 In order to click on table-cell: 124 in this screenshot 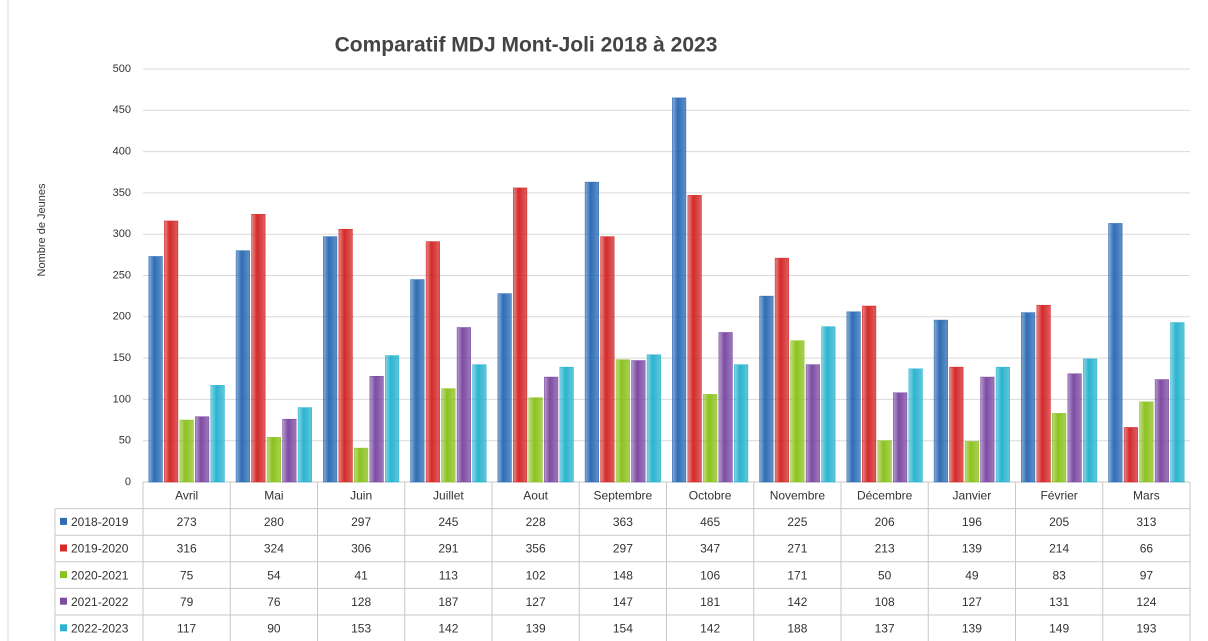, I will do `click(1146, 602)`.